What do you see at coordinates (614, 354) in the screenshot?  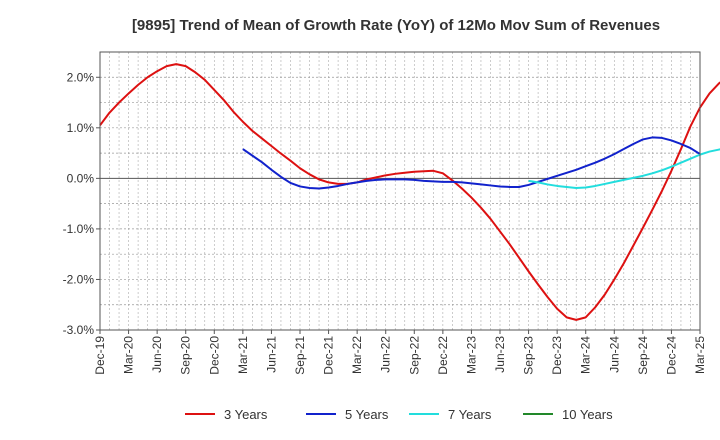 I see `x-tick-label: Jun-24` at bounding box center [614, 354].